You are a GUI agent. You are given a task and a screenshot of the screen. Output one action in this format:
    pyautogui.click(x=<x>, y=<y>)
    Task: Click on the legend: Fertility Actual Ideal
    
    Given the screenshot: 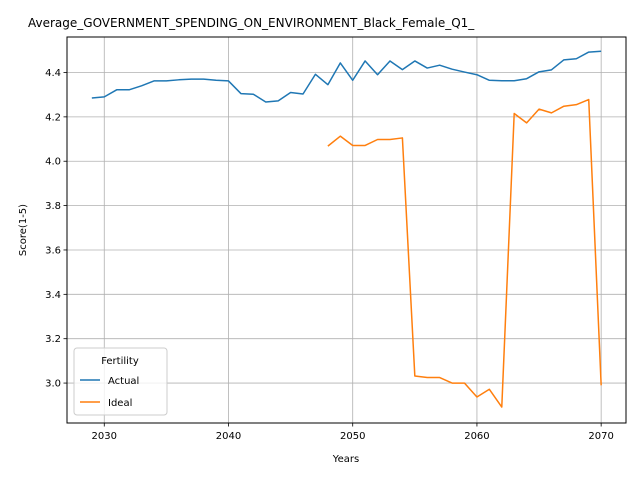 What is the action you would take?
    pyautogui.click(x=120, y=381)
    